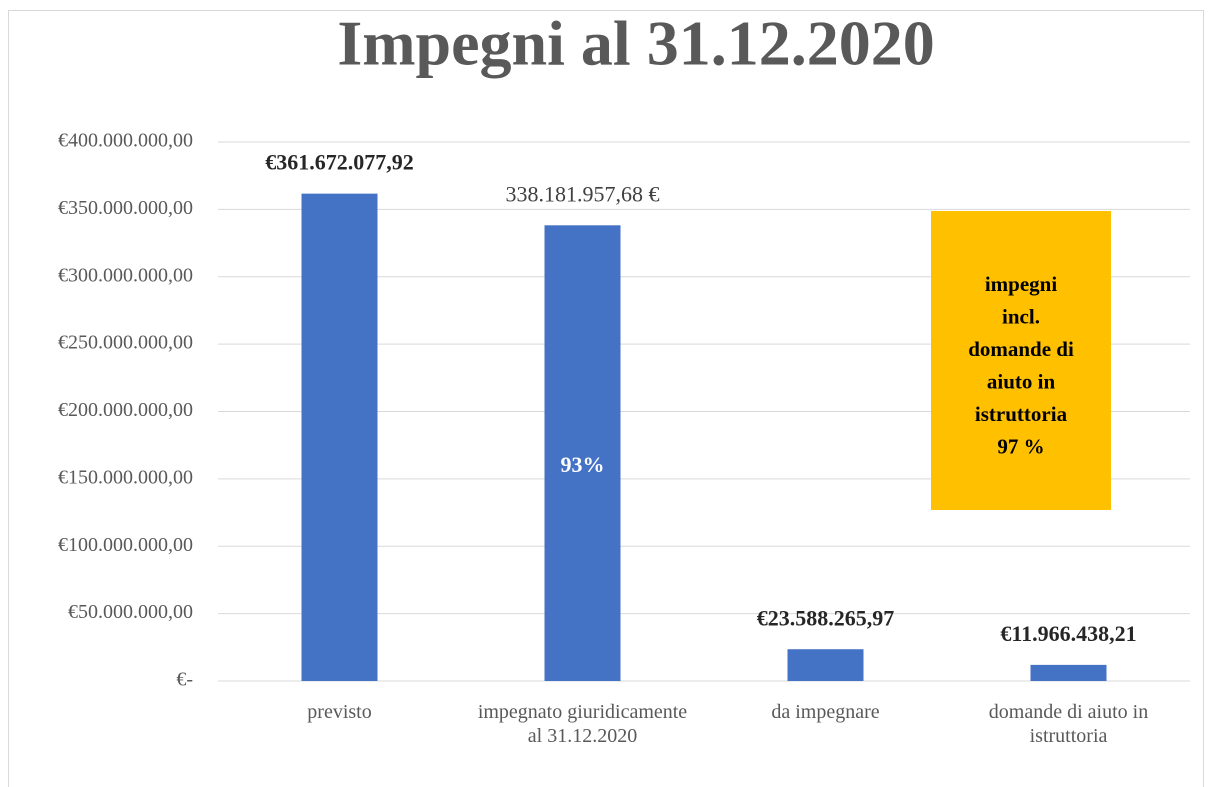 This screenshot has width=1208, height=787. I want to click on value-label: €11.966.438,21, so click(1068, 633).